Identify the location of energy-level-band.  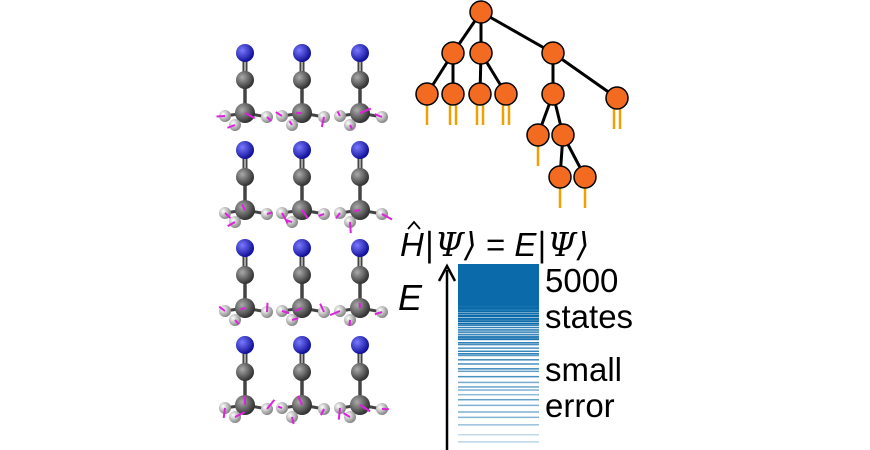
(498, 284).